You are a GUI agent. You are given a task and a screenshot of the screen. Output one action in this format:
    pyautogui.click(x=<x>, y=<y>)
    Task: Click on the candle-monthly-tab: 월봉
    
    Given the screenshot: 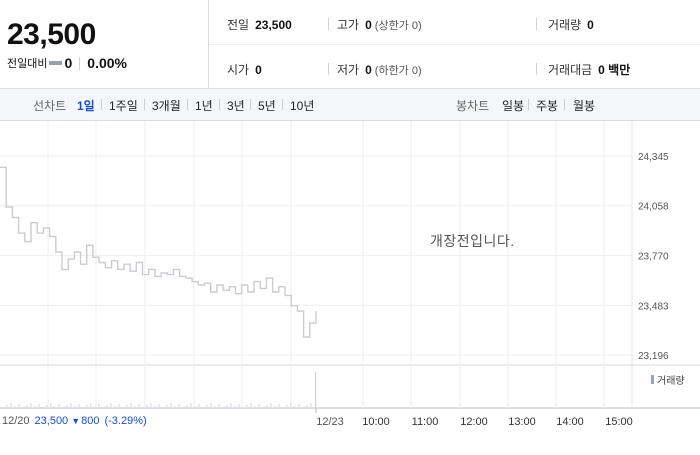 What is the action you would take?
    pyautogui.click(x=584, y=106)
    